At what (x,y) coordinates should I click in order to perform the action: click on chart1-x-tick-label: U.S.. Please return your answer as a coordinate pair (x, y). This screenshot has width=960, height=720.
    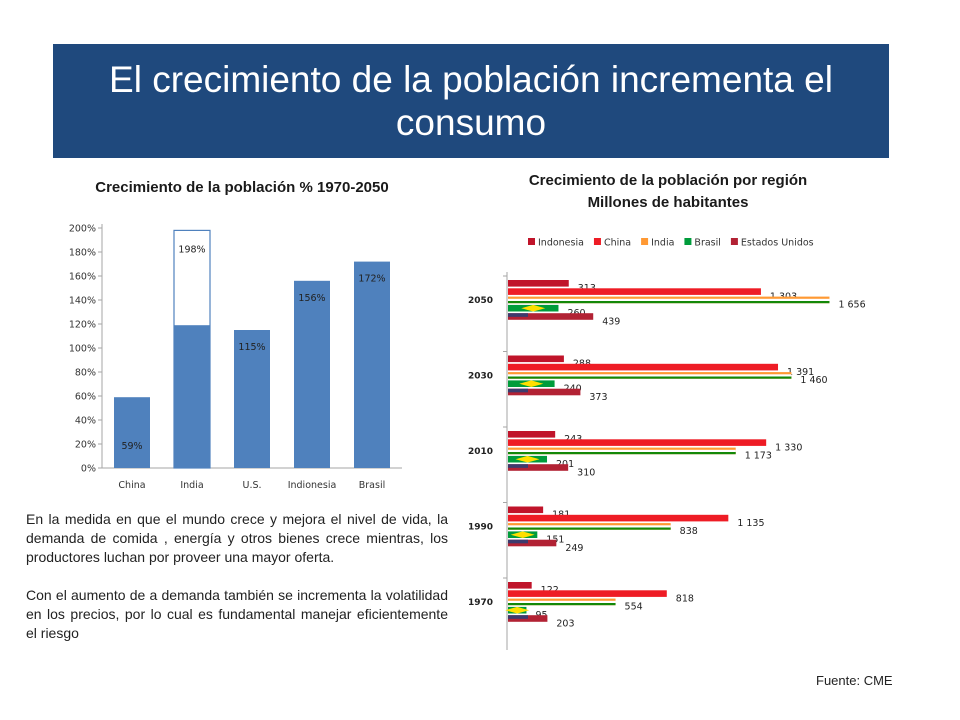
    Looking at the image, I should click on (251, 485).